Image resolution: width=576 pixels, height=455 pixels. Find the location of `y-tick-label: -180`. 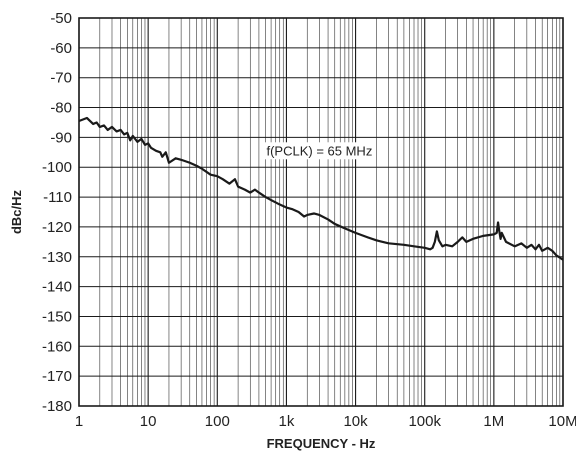

y-tick-label: -180 is located at coordinates (57, 406).